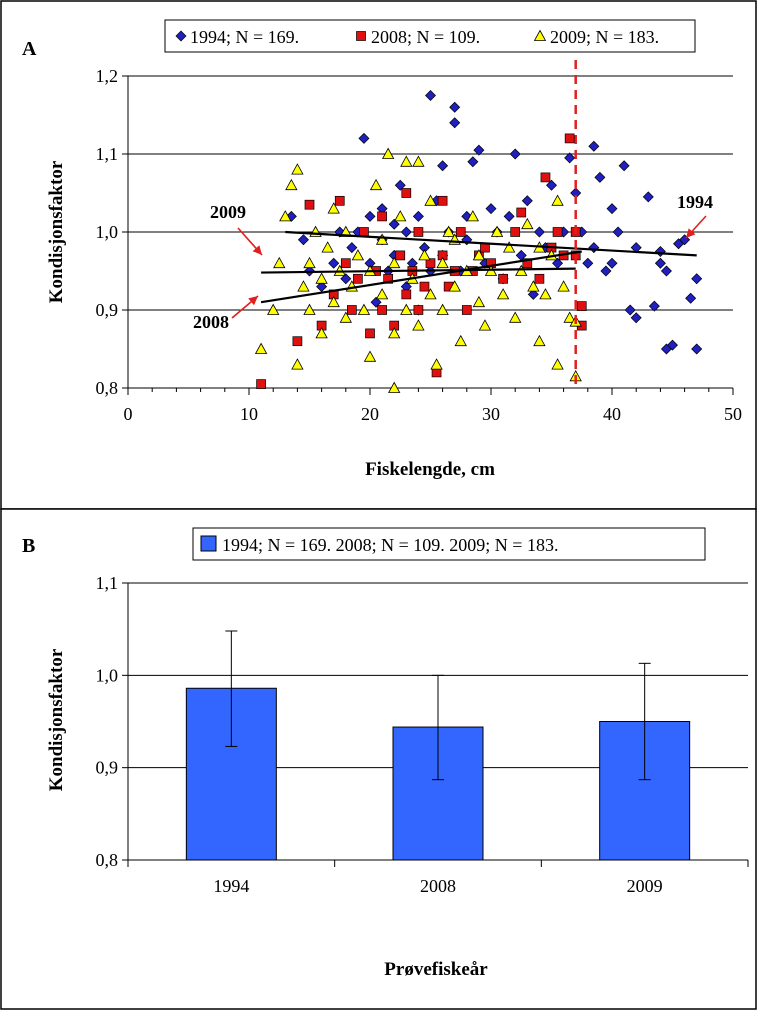  What do you see at coordinates (253, 301) in the screenshot?
I see `annotation-arrowhead-2008` at bounding box center [253, 301].